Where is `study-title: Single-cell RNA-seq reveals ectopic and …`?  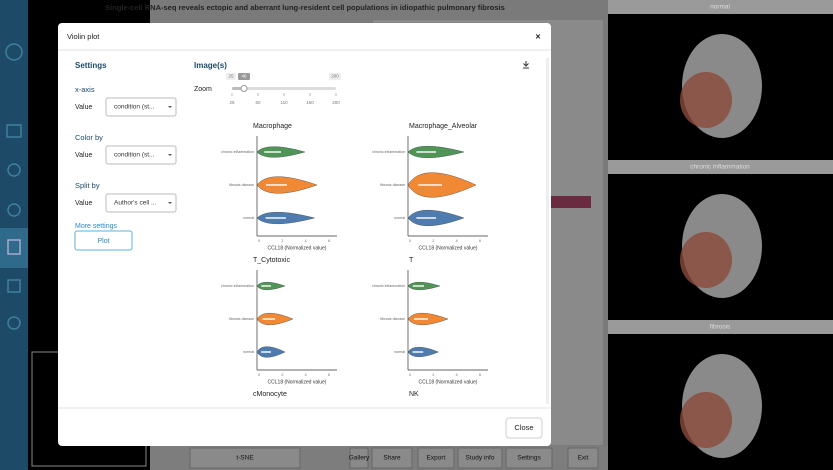 study-title: Single-cell RNA-seq reveals ectopic and … is located at coordinates (305, 7).